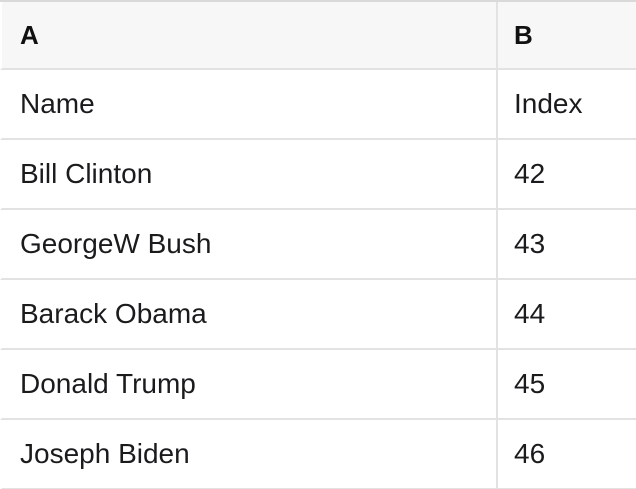 The height and width of the screenshot is (489, 636). I want to click on cell-text: 42, so click(530, 173).